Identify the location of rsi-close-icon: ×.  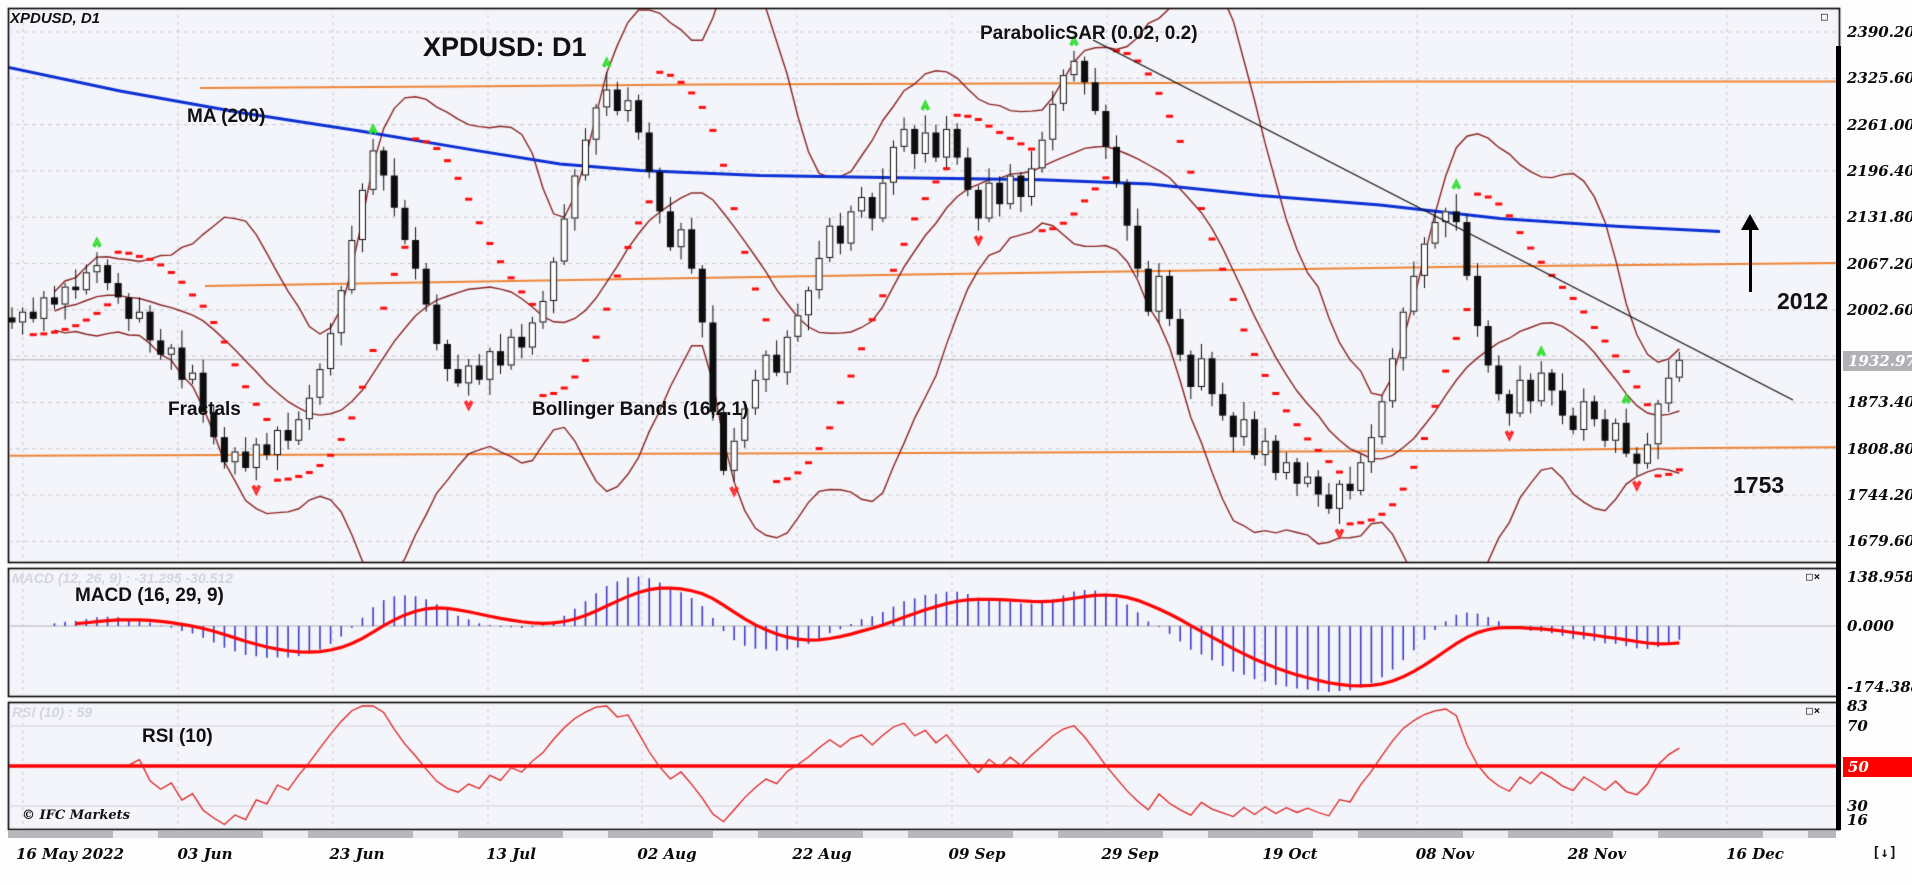
(1817, 710).